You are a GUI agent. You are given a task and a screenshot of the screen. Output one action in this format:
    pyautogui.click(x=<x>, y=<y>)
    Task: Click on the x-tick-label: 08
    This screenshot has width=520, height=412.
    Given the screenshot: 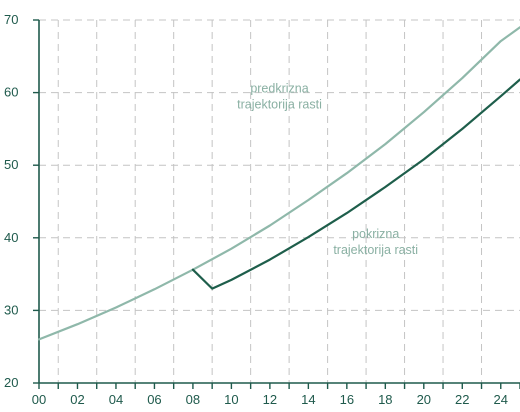 What is the action you would take?
    pyautogui.click(x=193, y=399)
    